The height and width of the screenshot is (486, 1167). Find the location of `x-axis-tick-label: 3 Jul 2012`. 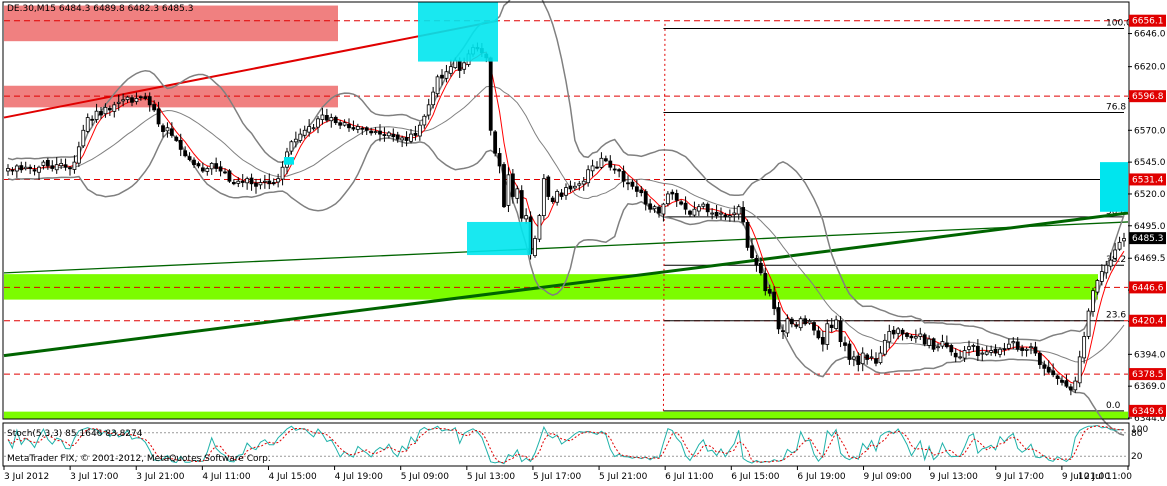

x-axis-tick-label: 3 Jul 2012 is located at coordinates (26, 477).